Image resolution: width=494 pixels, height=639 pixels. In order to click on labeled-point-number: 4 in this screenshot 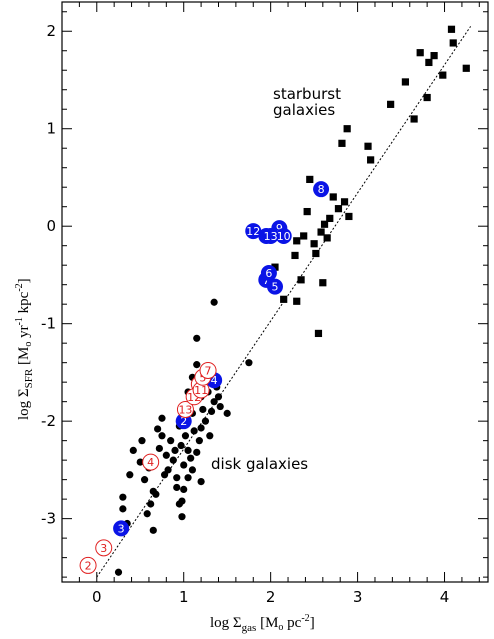, I will do `click(150, 462)`.